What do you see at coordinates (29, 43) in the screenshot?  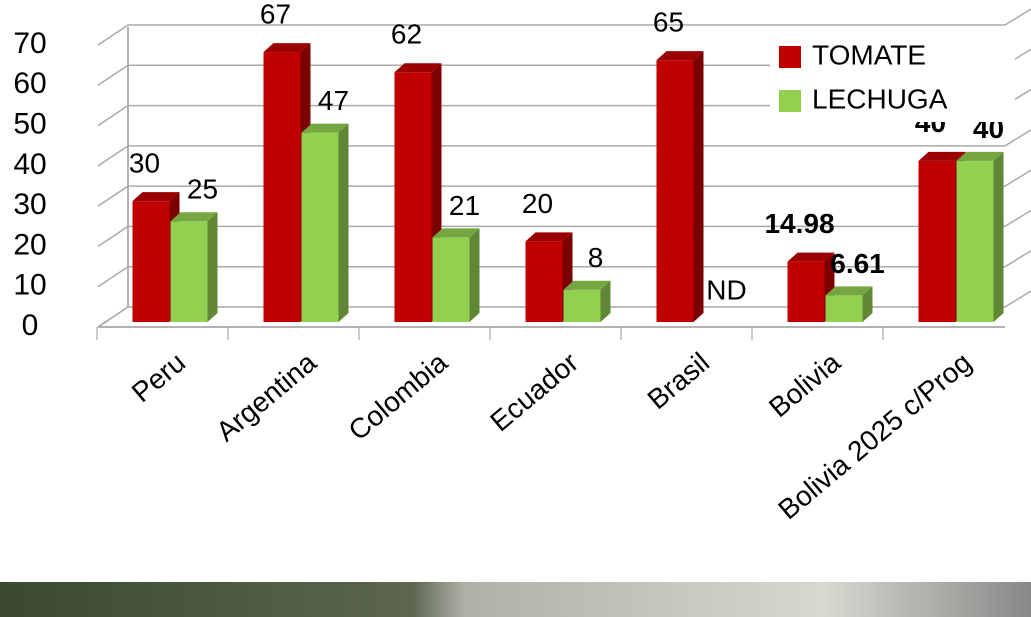 I see `y-tick-label: 70` at bounding box center [29, 43].